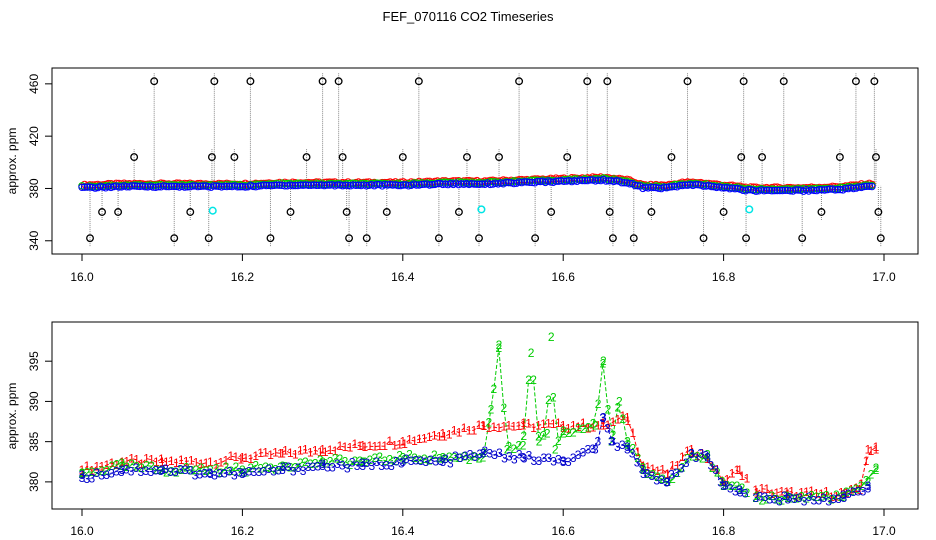 Image resolution: width=936 pixels, height=540 pixels. I want to click on top-x-tick-label: 16.8, so click(724, 277).